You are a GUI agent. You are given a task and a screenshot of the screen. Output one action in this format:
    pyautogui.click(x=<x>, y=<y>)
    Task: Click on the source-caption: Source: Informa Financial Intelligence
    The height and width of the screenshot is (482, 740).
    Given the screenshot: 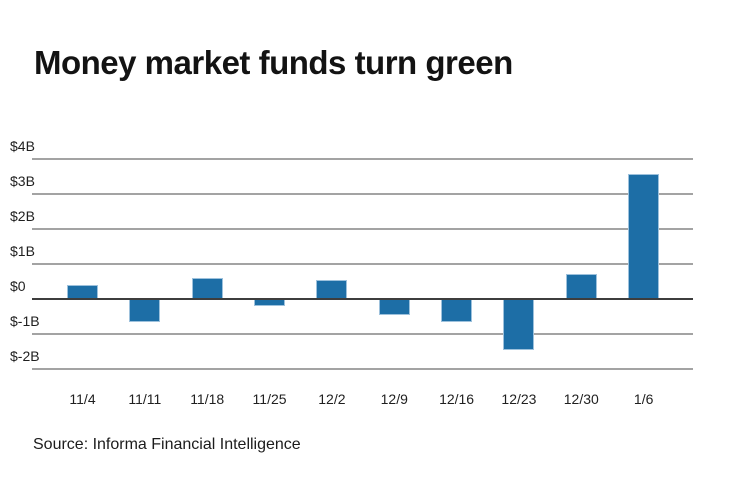 What is the action you would take?
    pyautogui.click(x=167, y=444)
    